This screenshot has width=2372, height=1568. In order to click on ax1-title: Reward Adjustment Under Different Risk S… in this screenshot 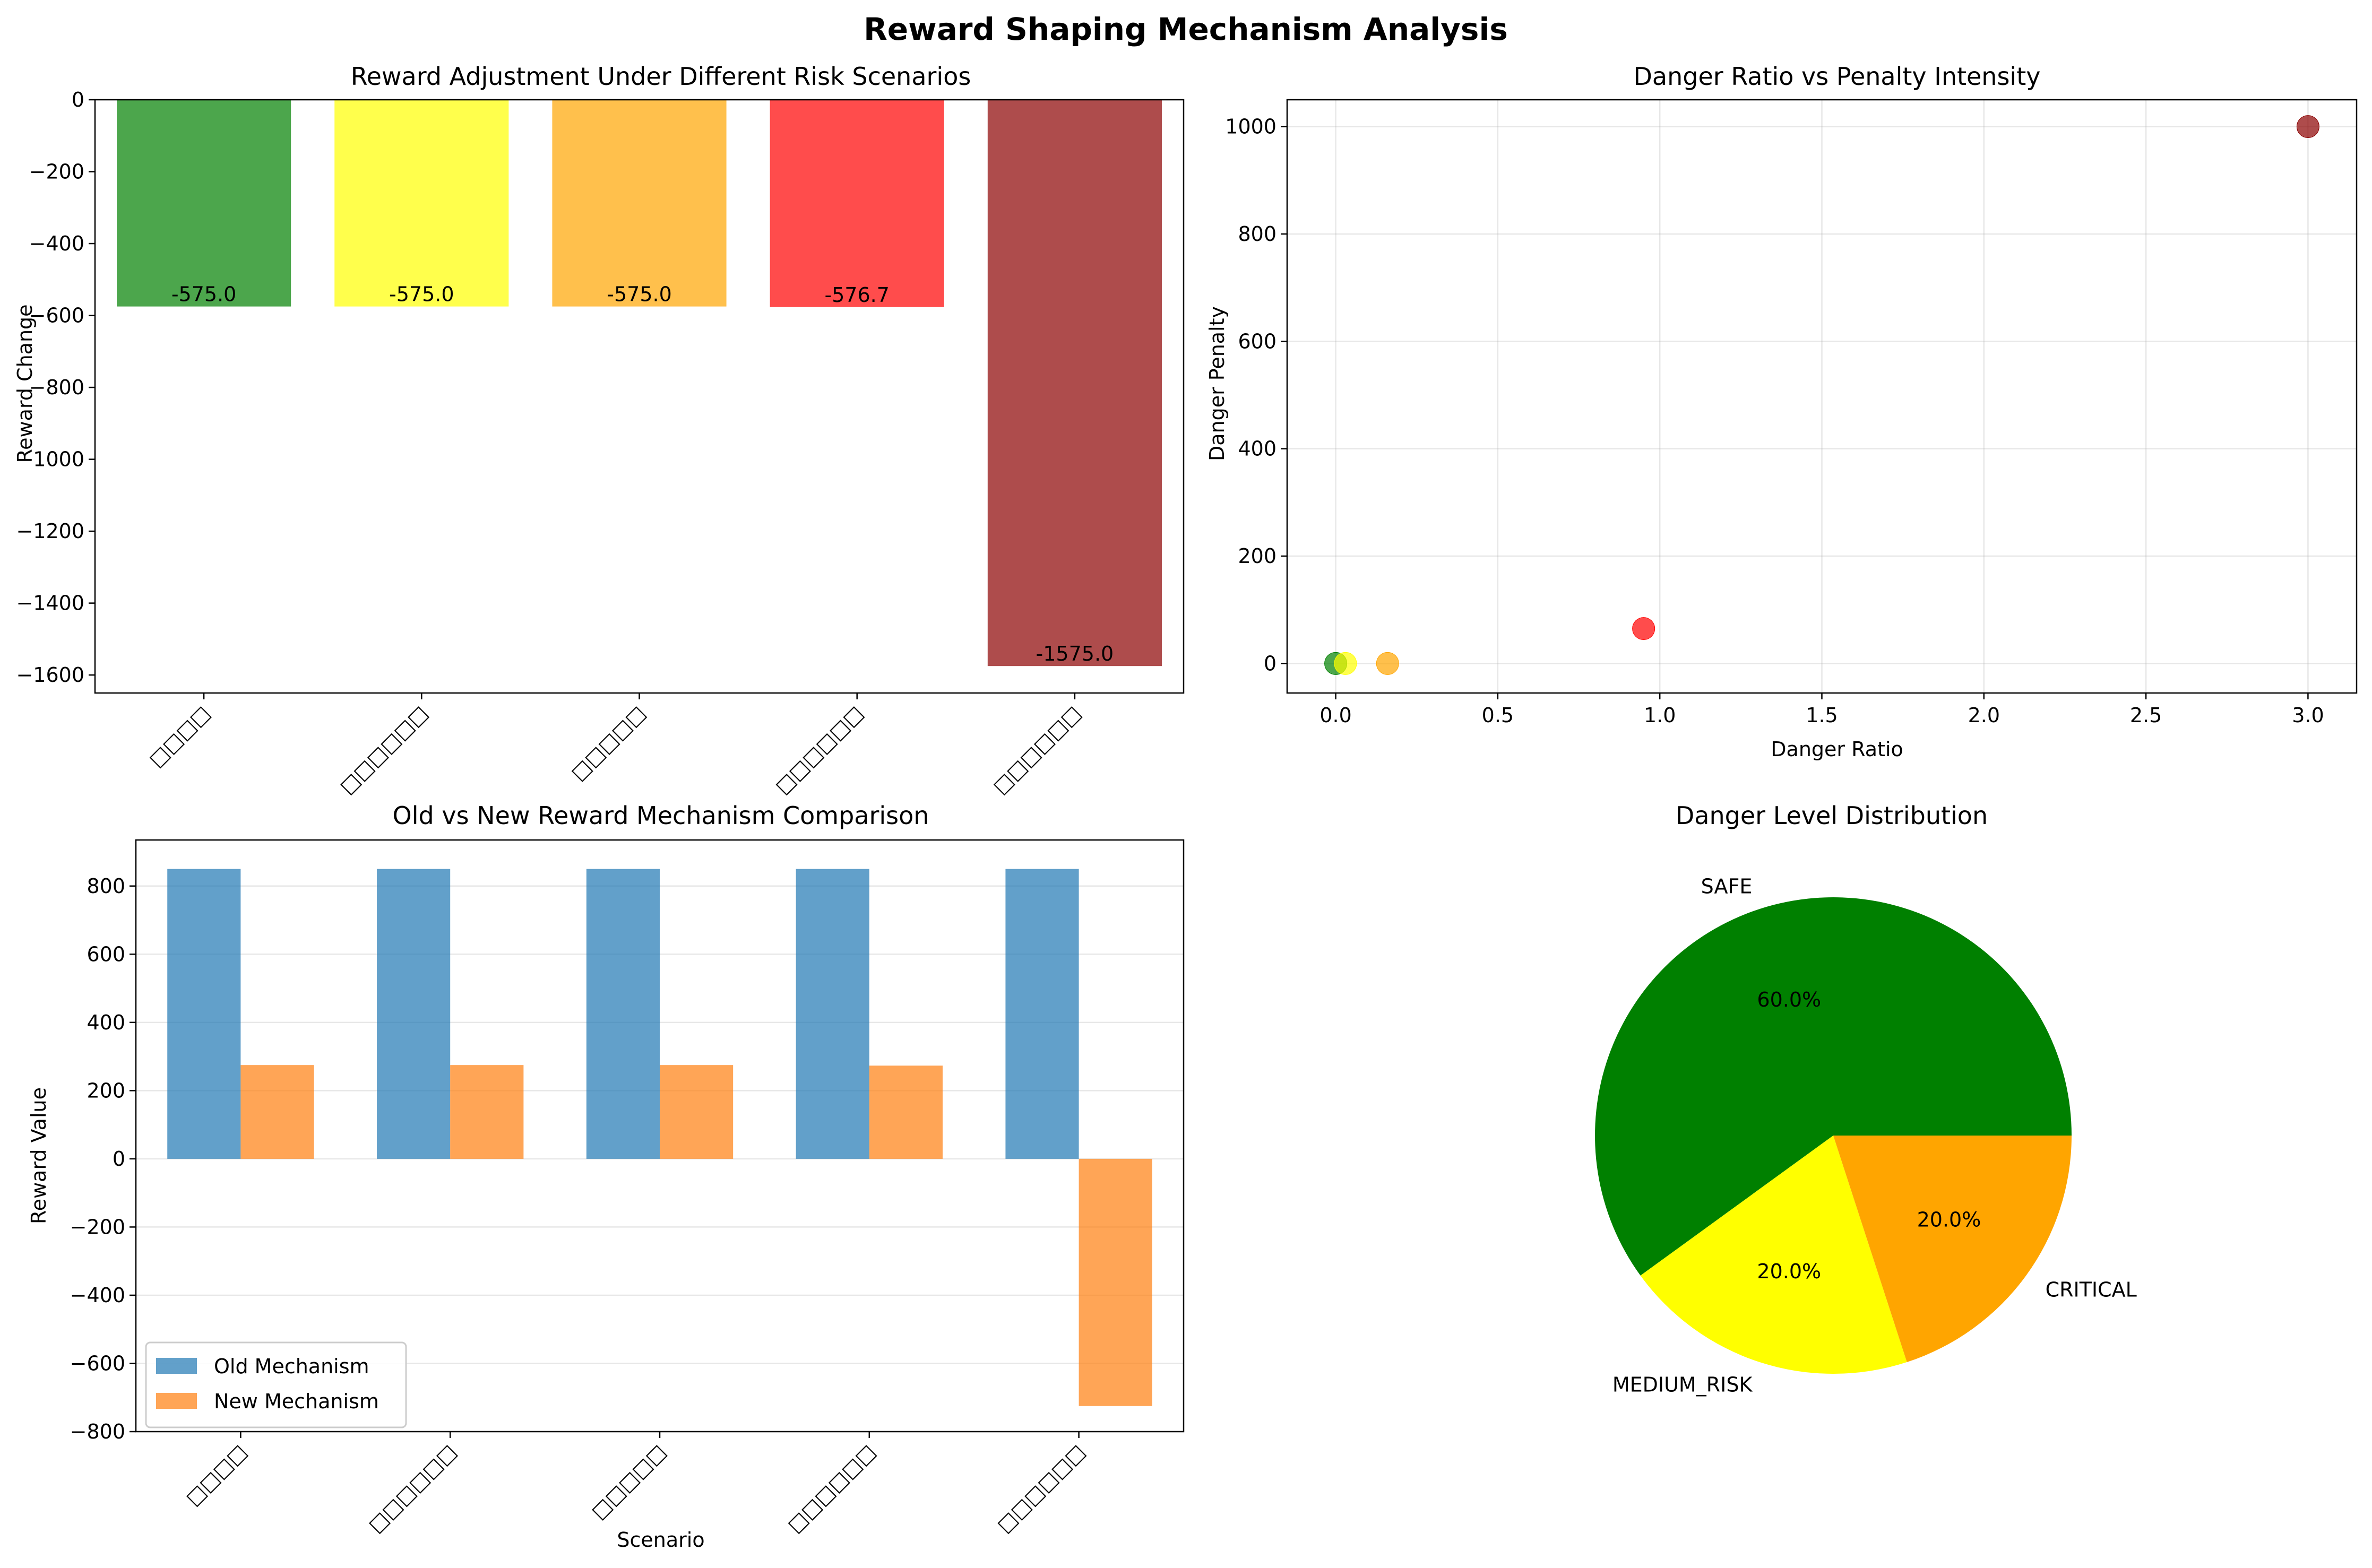, I will do `click(661, 76)`.